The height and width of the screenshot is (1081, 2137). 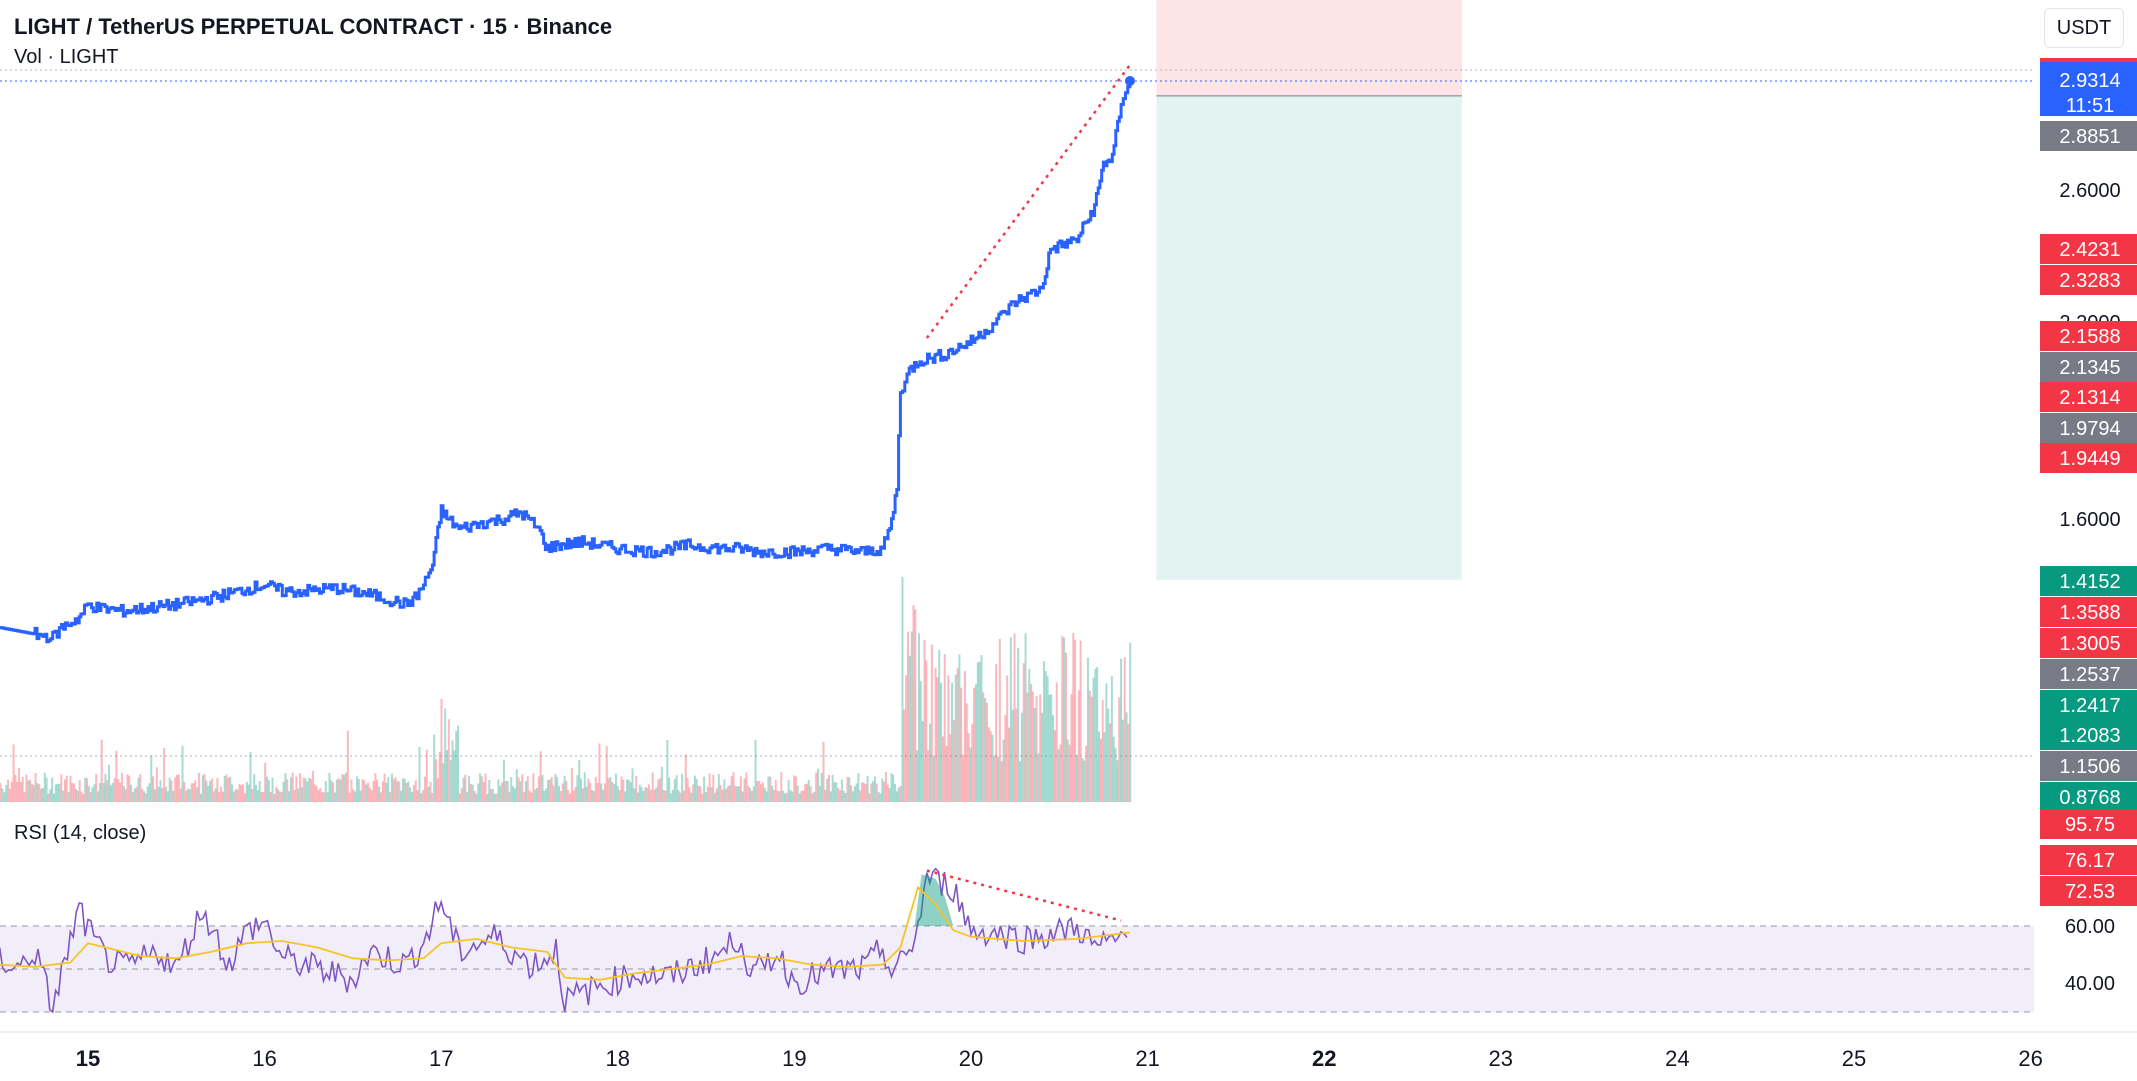 What do you see at coordinates (1324, 1058) in the screenshot?
I see `time-tick-label: 22` at bounding box center [1324, 1058].